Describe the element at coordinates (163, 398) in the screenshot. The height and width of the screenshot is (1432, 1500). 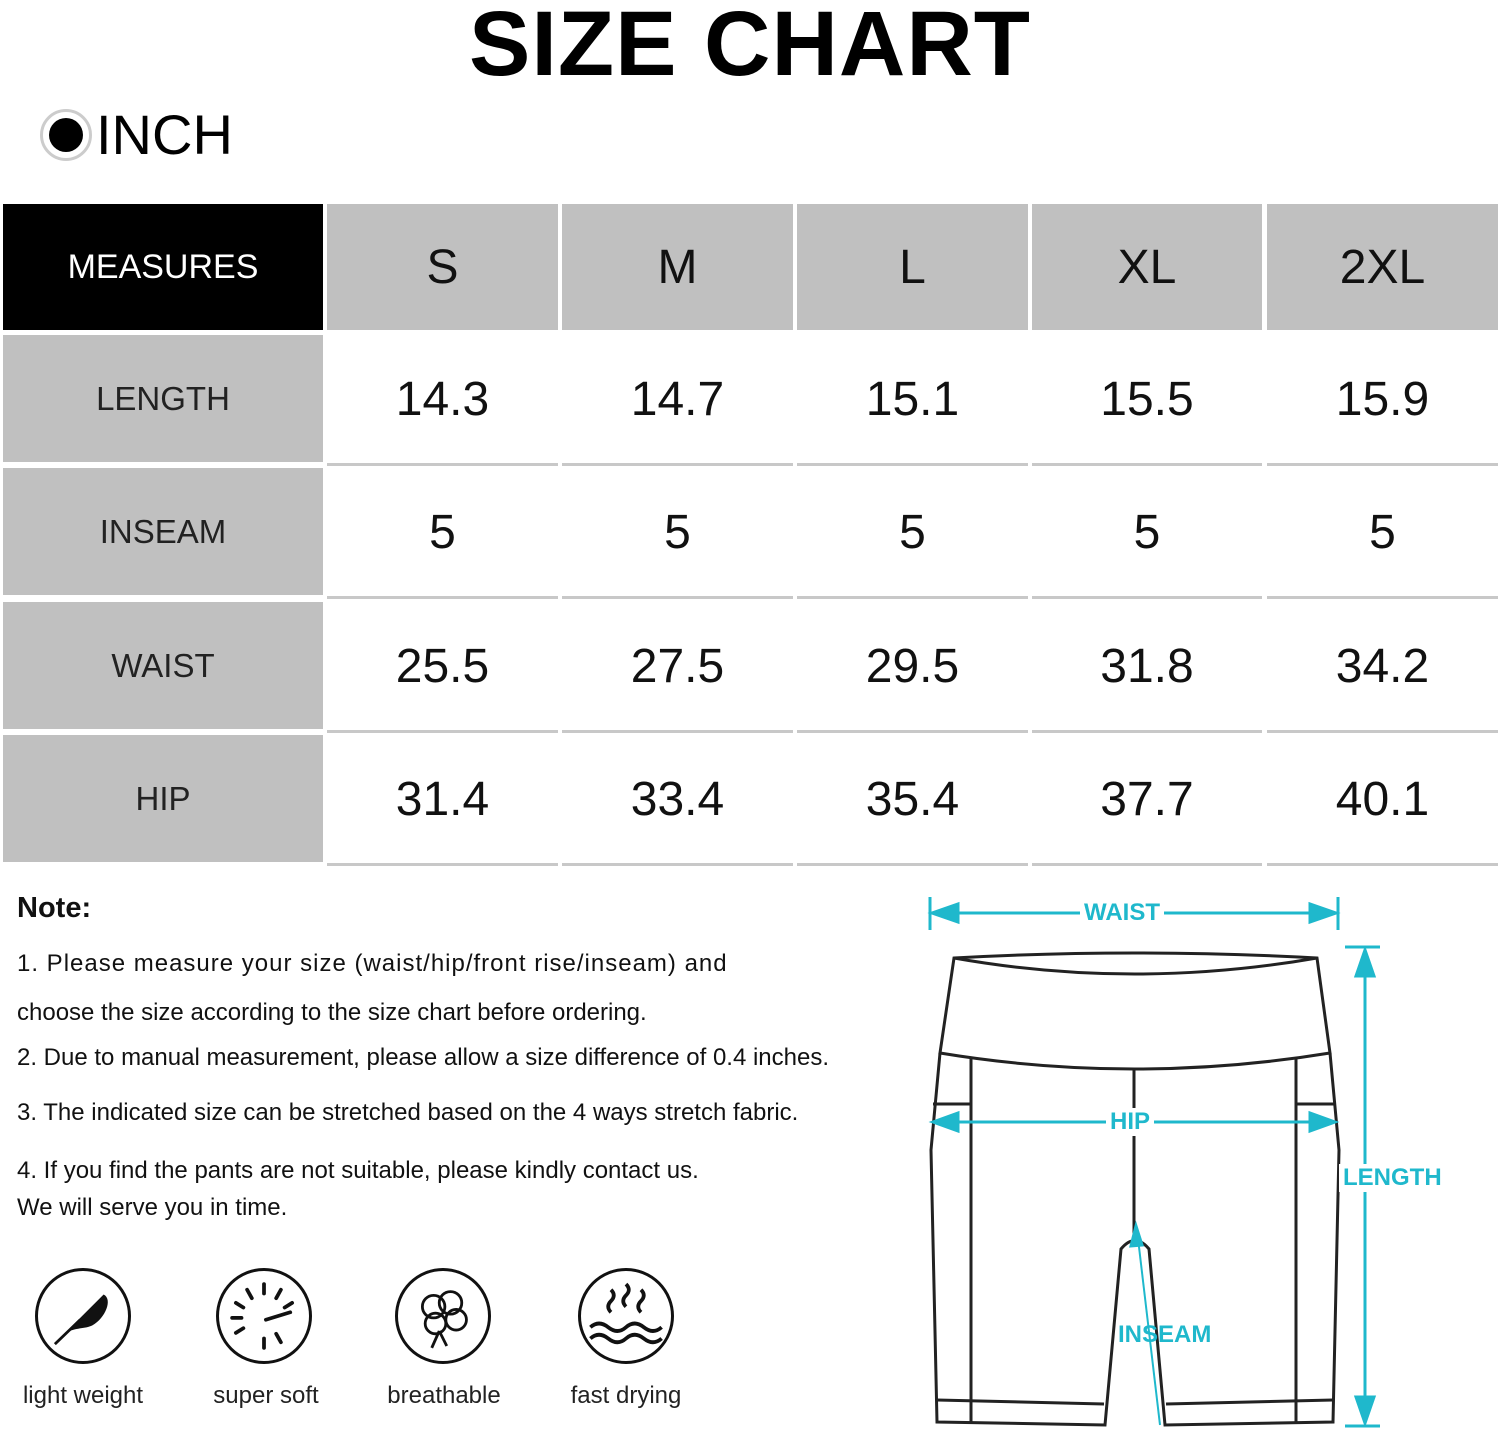
I see `row-label: LENGTH` at that location.